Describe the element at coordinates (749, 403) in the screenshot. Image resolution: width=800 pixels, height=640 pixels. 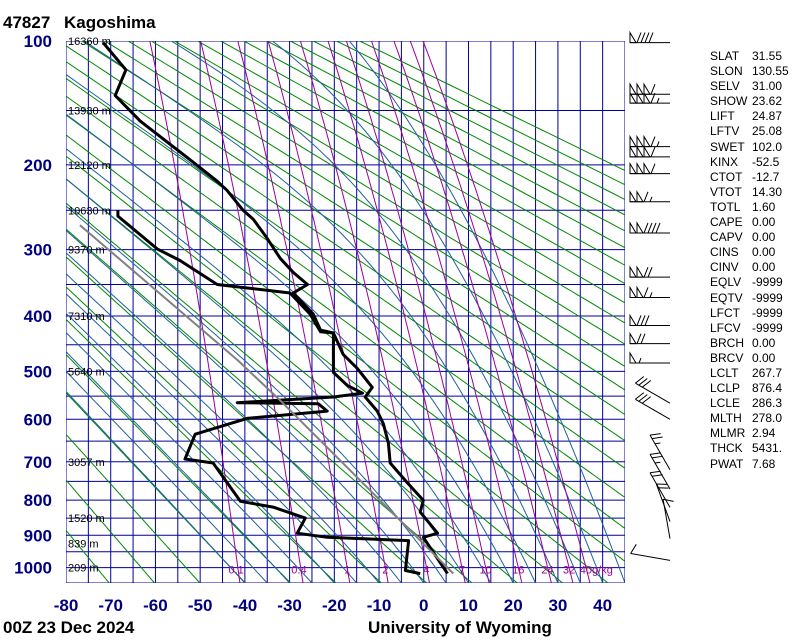
I see `index-row: LCLE 286.3` at that location.